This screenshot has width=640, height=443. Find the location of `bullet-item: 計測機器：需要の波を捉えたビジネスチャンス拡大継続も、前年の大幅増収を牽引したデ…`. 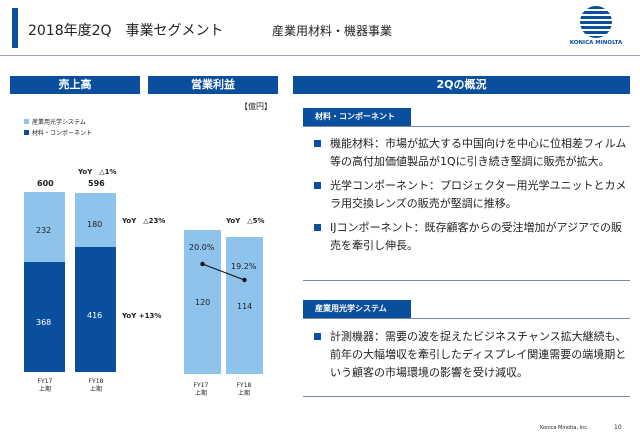

bullet-item: 計測機器：需要の波を捉えたビジネスチャンス拡大継続も、前年の大幅増収を牽引したデ… is located at coordinates (470, 355).